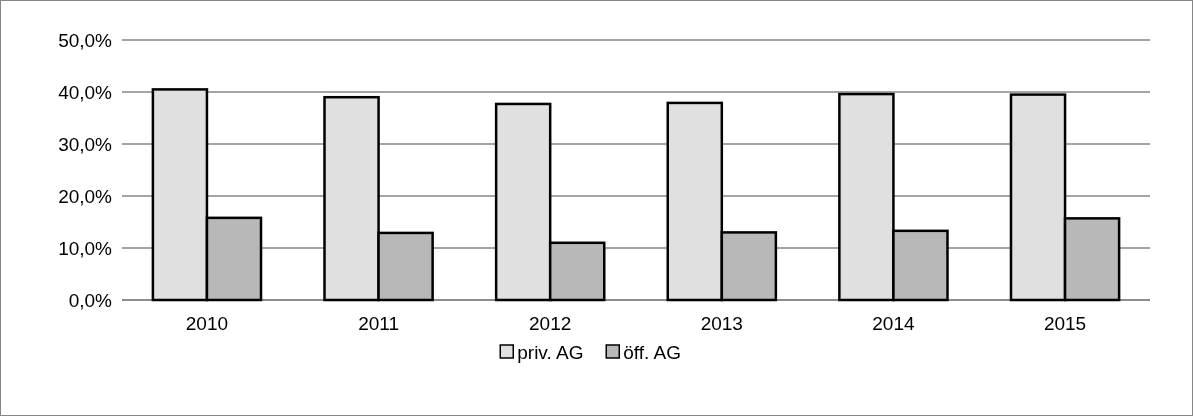 Image resolution: width=1193 pixels, height=416 pixels. What do you see at coordinates (85, 144) in the screenshot?
I see `y-tick-label: 30,0%` at bounding box center [85, 144].